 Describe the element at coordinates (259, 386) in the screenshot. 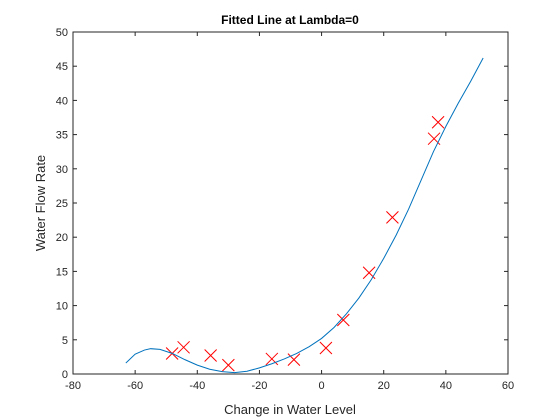

I see `x-tick-label: -20` at that location.